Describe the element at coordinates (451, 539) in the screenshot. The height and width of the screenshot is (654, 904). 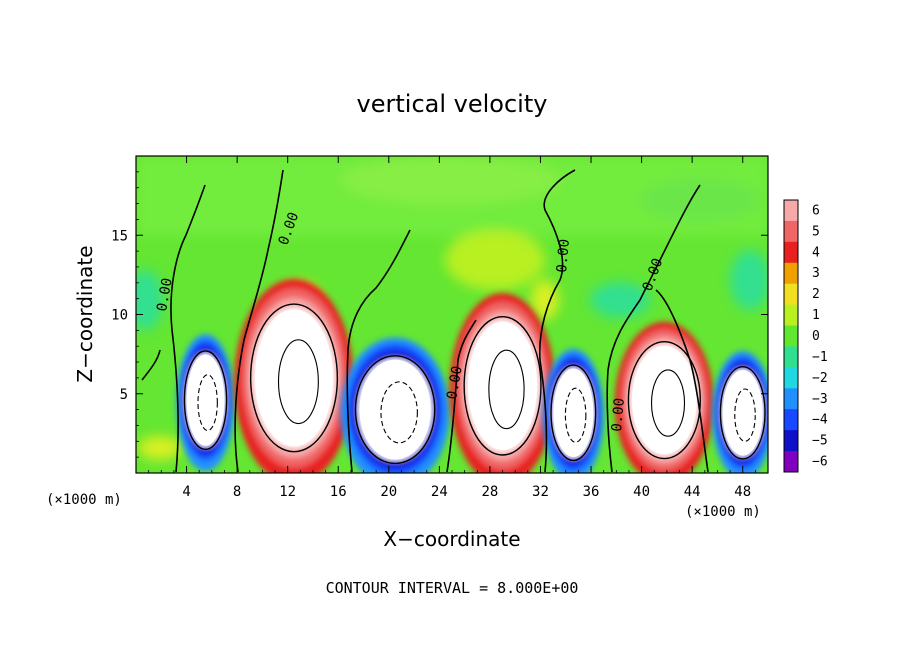
I see `x-axis-label: X−coordinate` at that location.